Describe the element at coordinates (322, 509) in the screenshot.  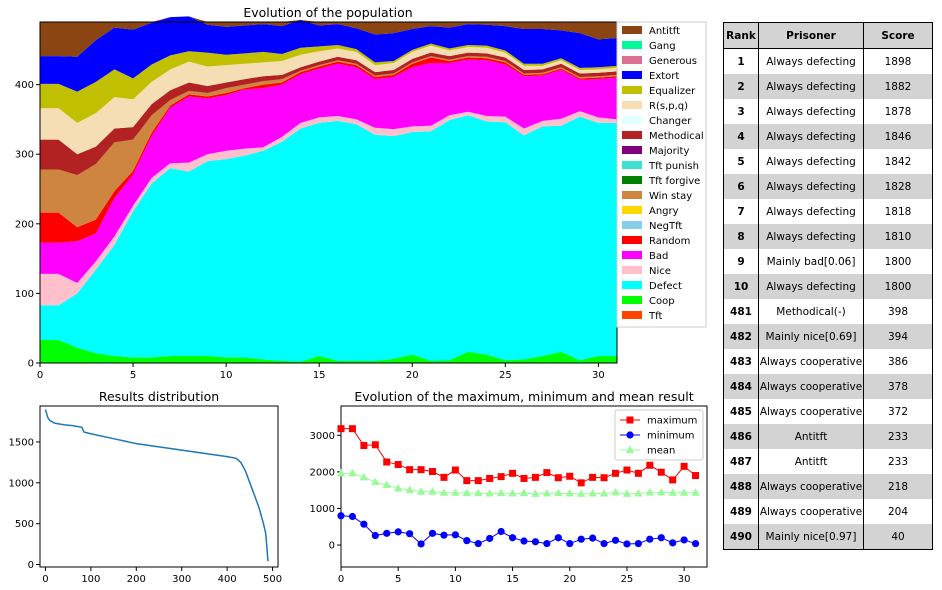
I see `evo-y-tick-label: 1000` at that location.